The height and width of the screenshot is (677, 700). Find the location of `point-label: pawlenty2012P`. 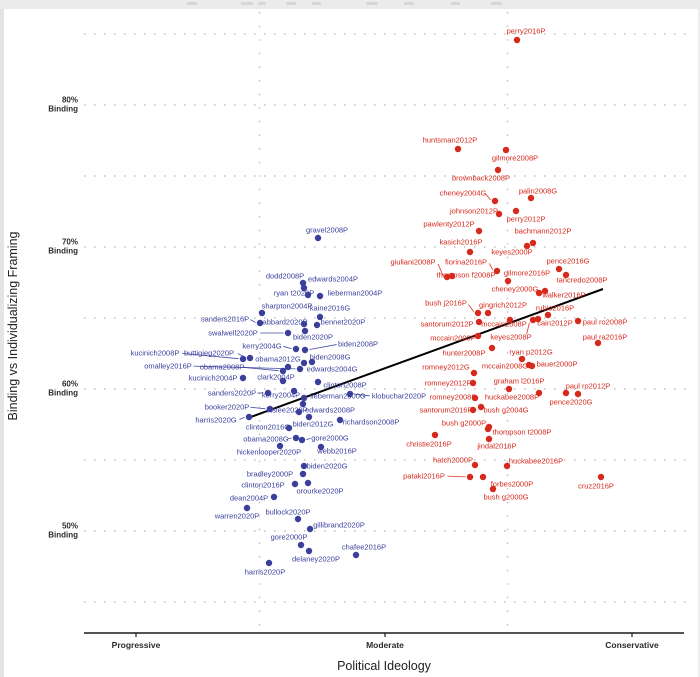

point-label: pawlenty2012P is located at coordinates (448, 224).